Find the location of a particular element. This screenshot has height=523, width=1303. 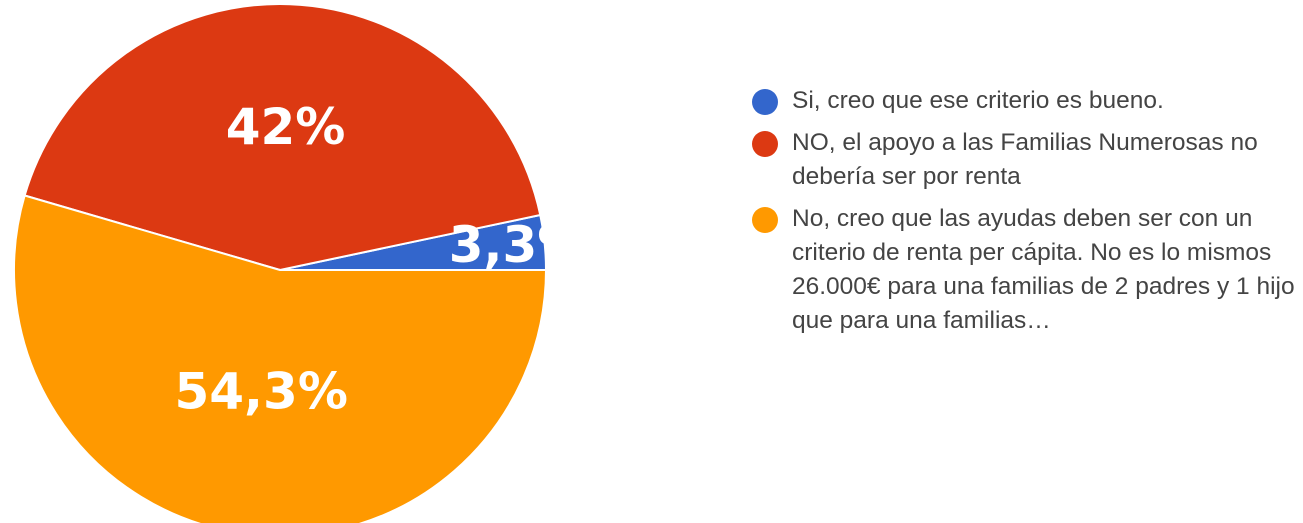

legend-swatch-no-renta is located at coordinates (765, 144).